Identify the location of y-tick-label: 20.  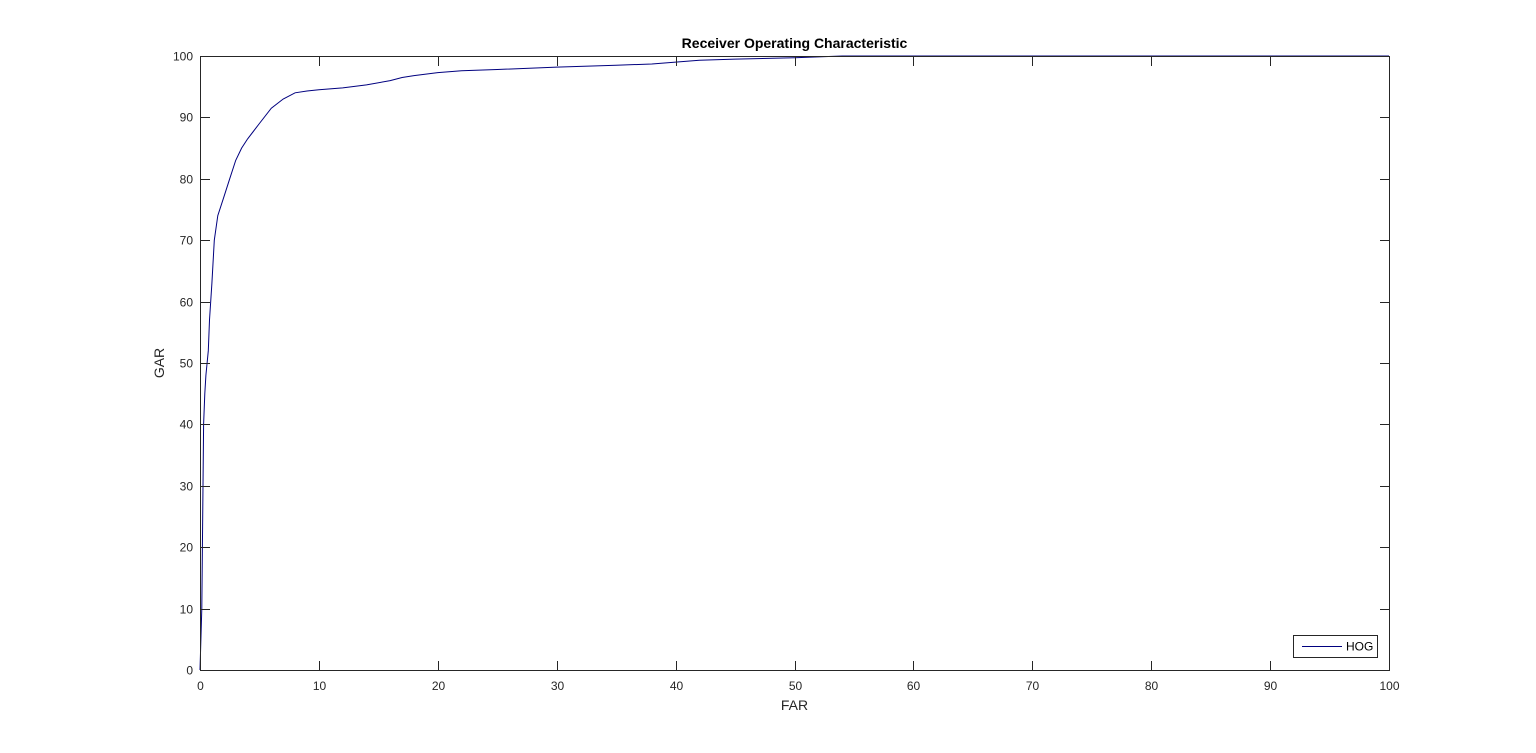
(187, 548).